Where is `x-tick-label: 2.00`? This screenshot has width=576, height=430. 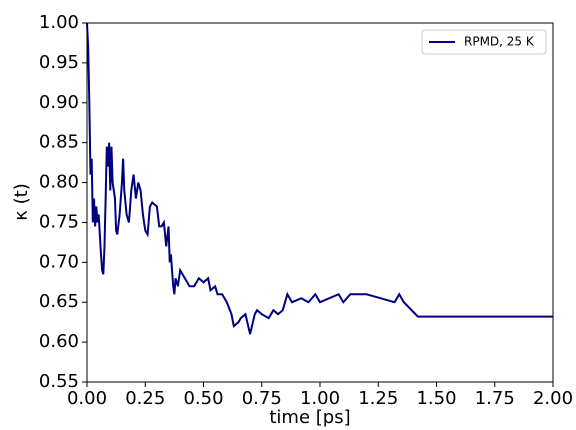 x-tick-label: 2.00 is located at coordinates (553, 398).